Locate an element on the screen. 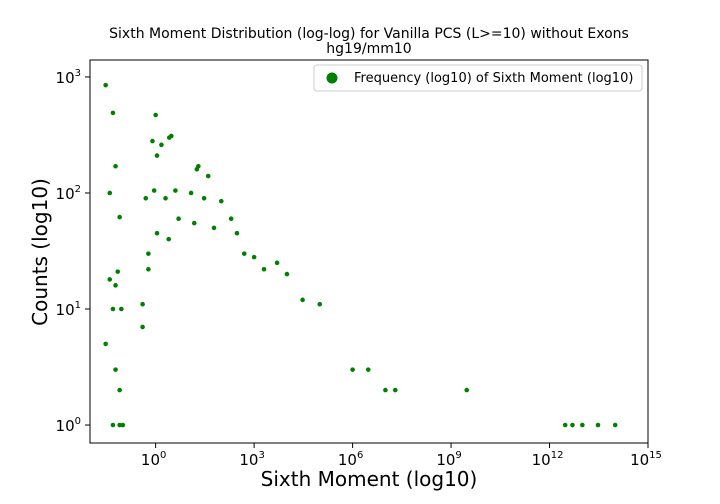 The height and width of the screenshot is (504, 720). x-tick-label: 10¹² is located at coordinates (548, 459).